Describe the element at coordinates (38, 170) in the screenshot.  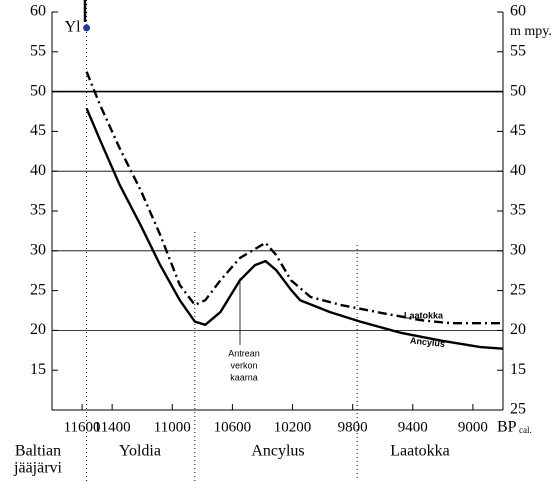
I see `y-tick-label: 40` at that location.